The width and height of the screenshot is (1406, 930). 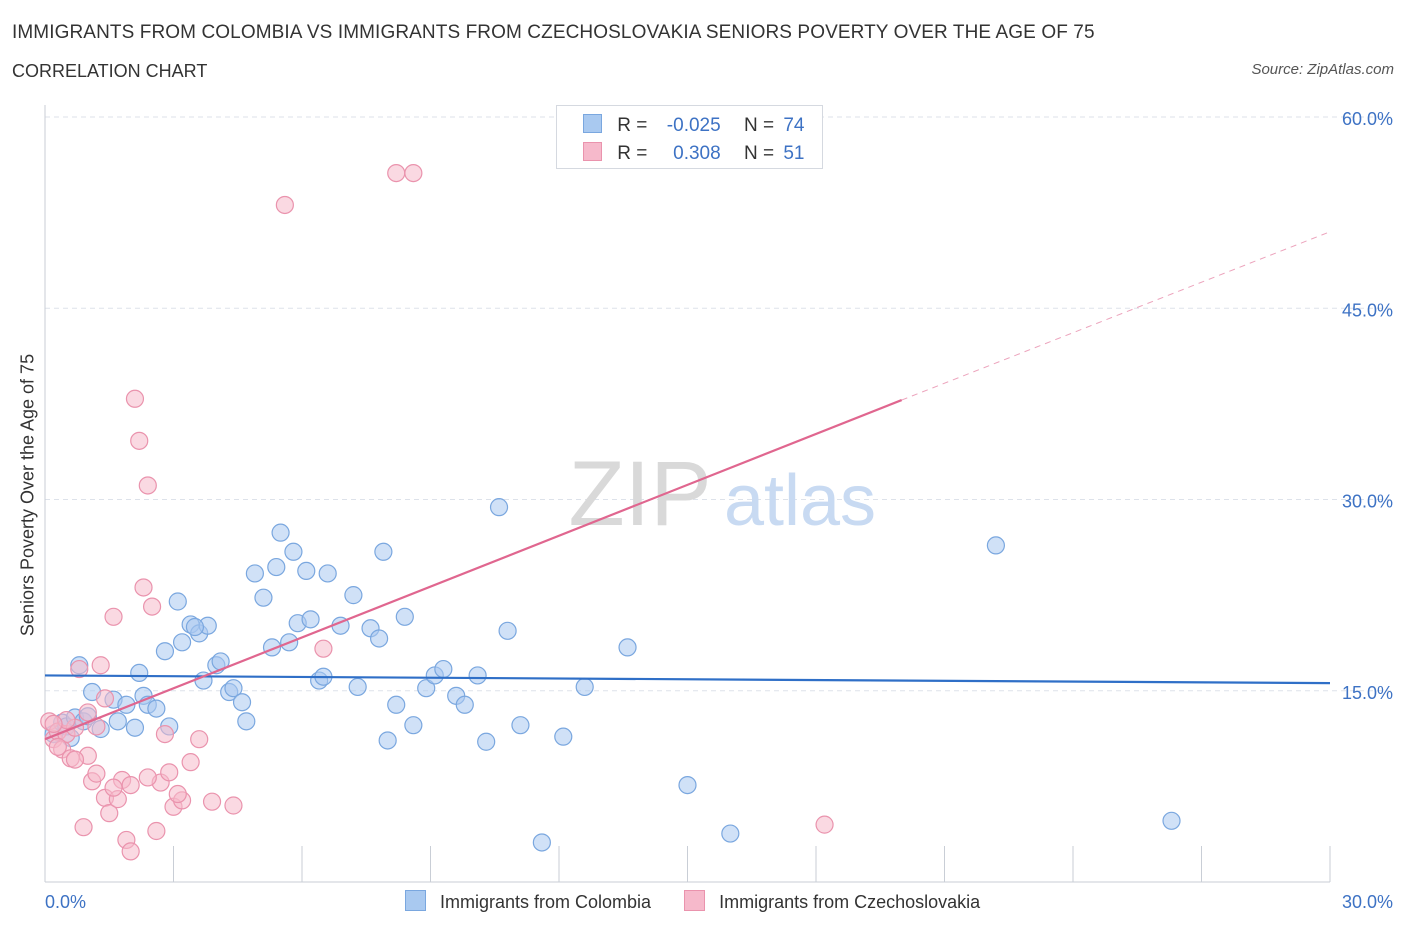 I want to click on legend-label-czechoslovakia: Immigrants from Czechoslovakia, so click(x=850, y=902).